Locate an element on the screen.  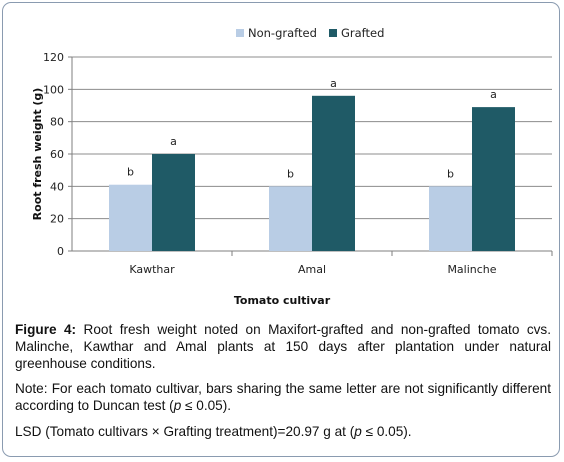
bar-grafted-amal is located at coordinates (333, 173).